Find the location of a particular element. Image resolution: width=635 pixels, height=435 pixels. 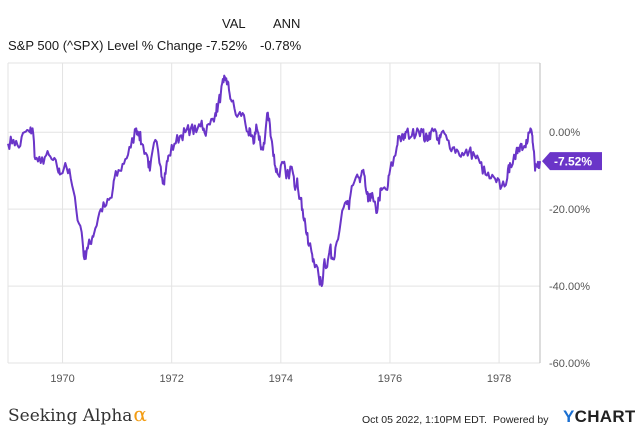

seeking-alpha-logo: Seeking Alphaα is located at coordinates (77, 414).